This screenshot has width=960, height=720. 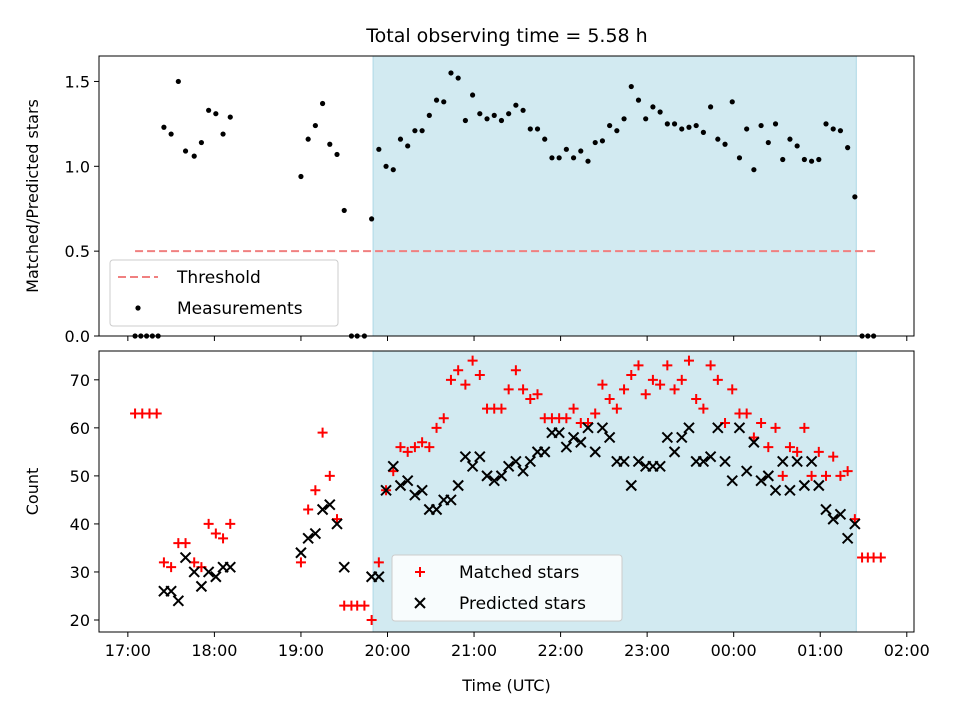 What do you see at coordinates (522, 604) in the screenshot?
I see `legend-label: Predicted stars` at bounding box center [522, 604].